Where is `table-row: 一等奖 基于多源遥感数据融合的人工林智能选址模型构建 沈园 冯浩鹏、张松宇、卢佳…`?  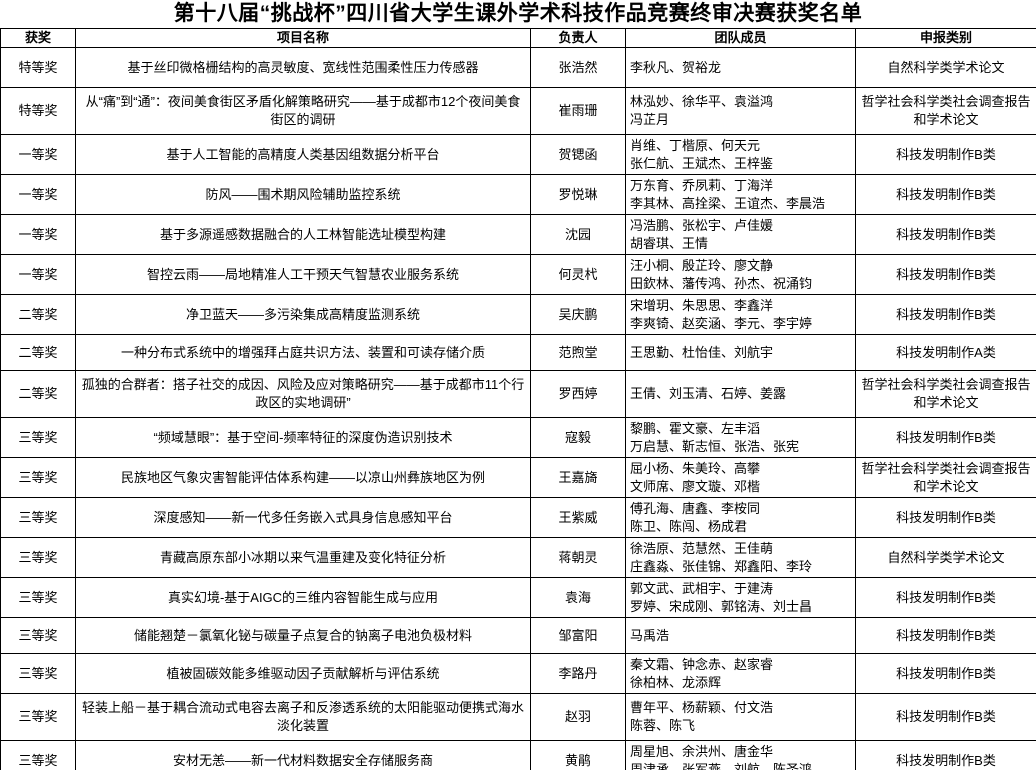
table-row: 一等奖 基于多源遥感数据融合的人工林智能选址模型构建 沈园 冯浩鹏、张松宇、卢佳… is located at coordinates (518, 235).